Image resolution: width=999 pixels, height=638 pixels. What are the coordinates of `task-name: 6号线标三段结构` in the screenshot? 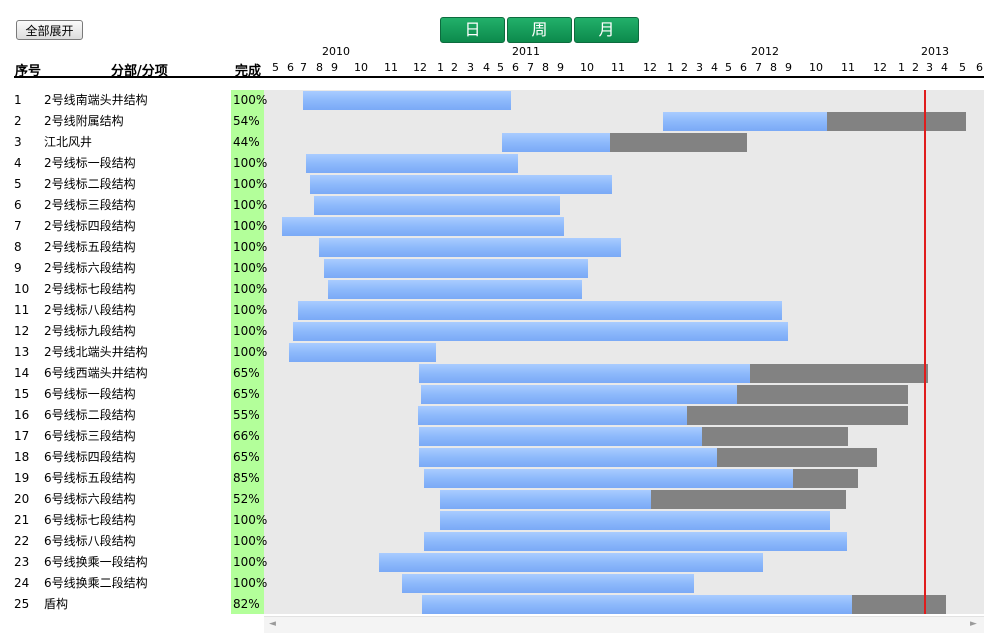 It's located at (90, 436).